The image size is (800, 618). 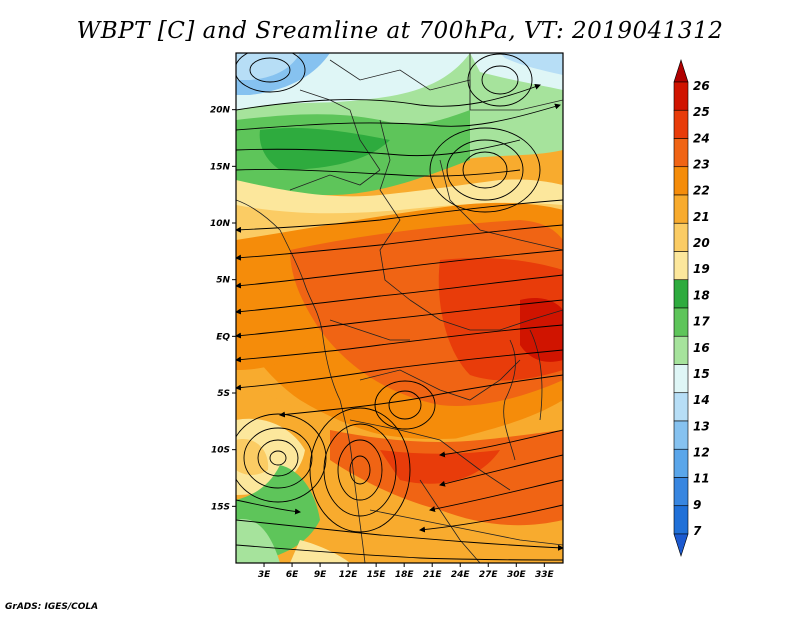 I want to click on y-tick-label: 10S, so click(x=220, y=451).